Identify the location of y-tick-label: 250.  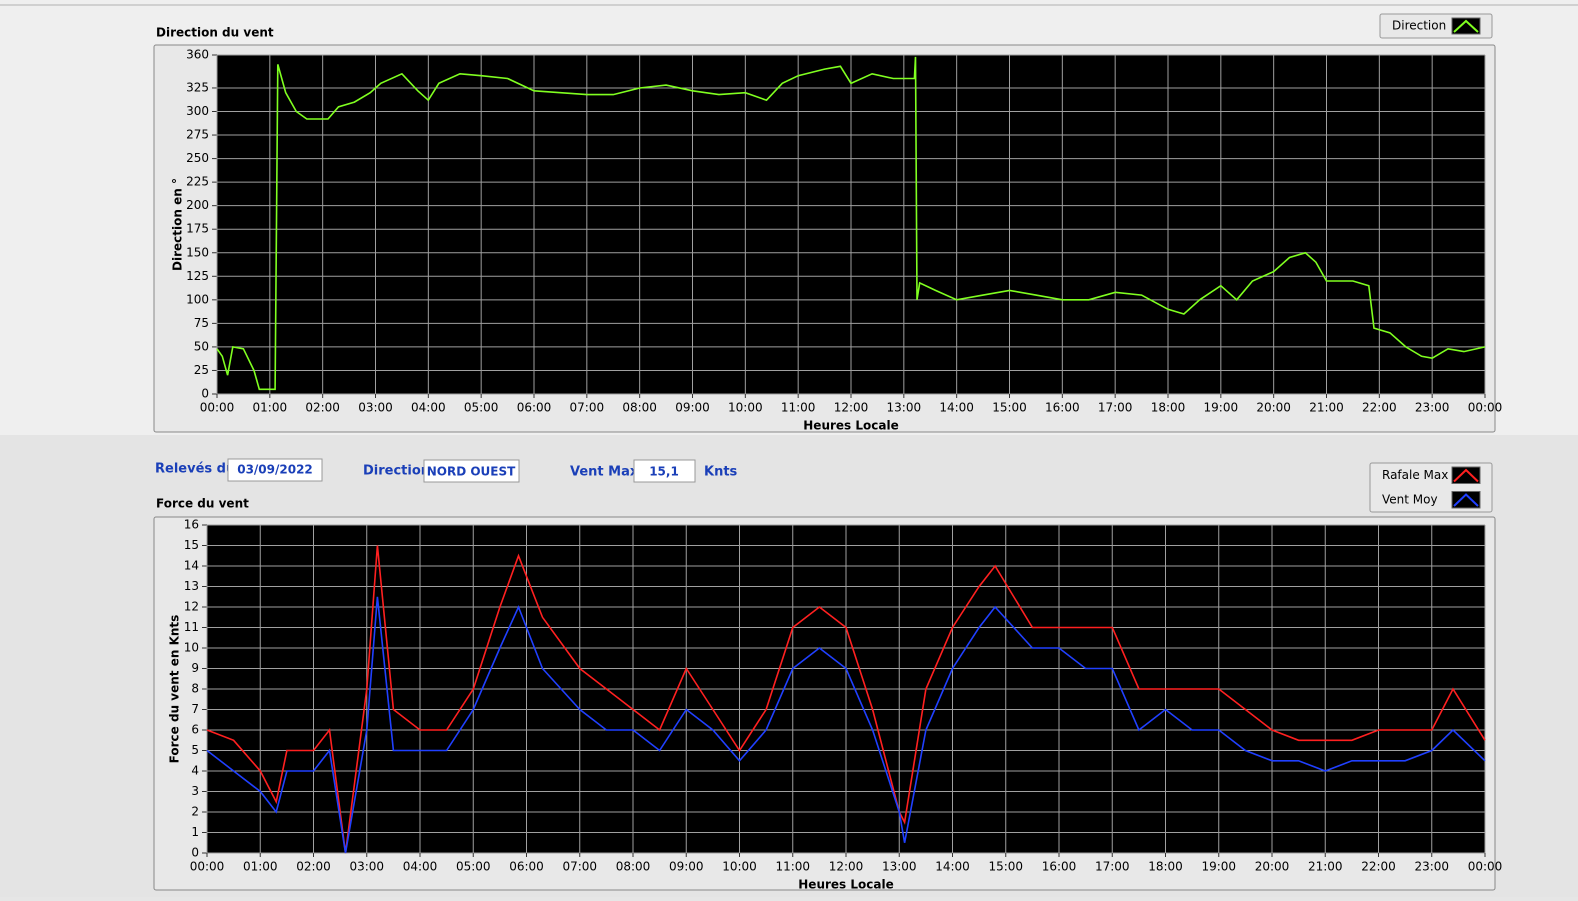
(197, 158).